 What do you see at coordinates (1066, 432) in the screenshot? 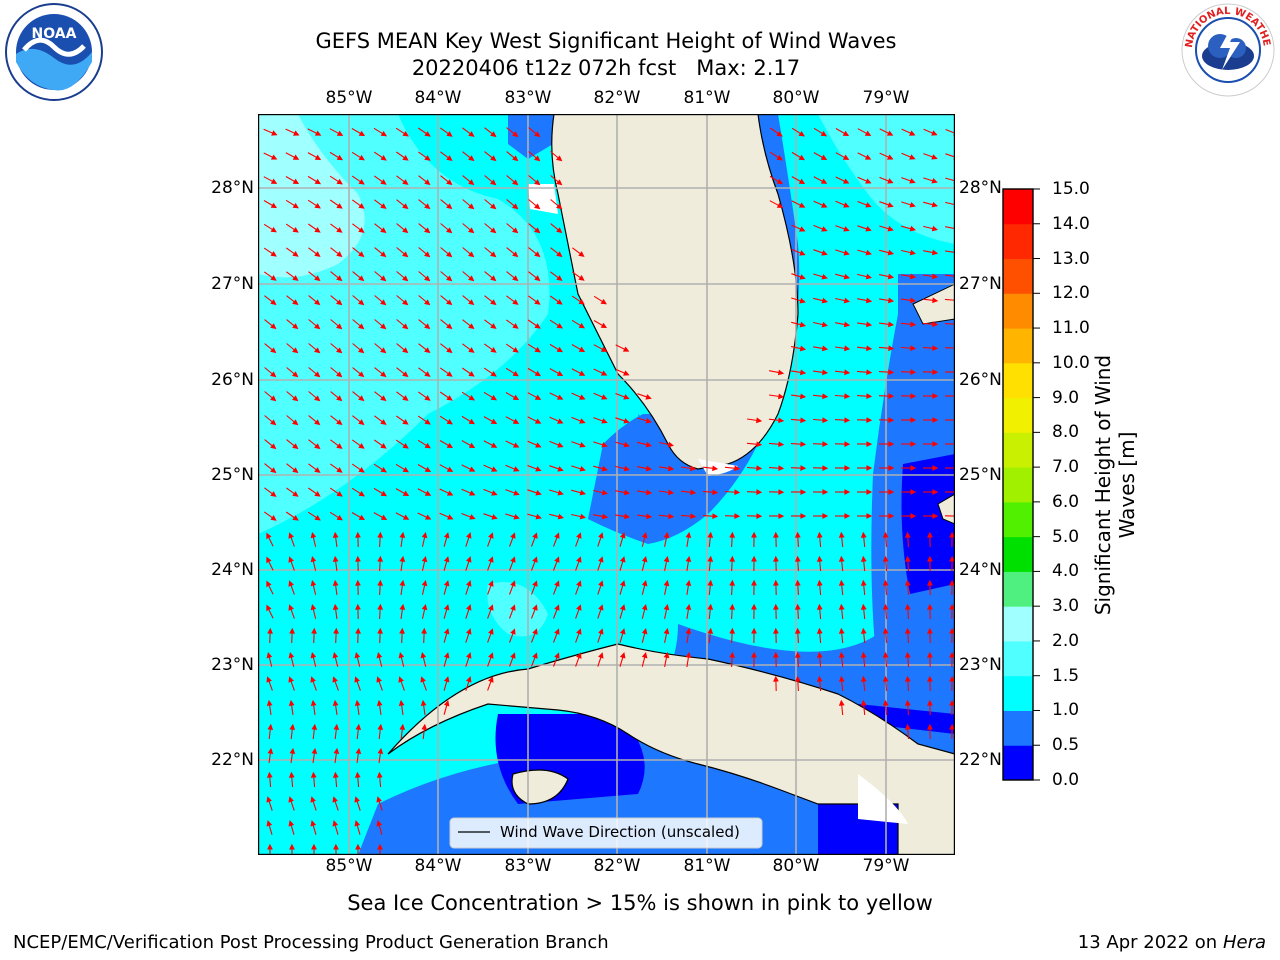
I see `colorbar-tick-label: 8.0` at bounding box center [1066, 432].